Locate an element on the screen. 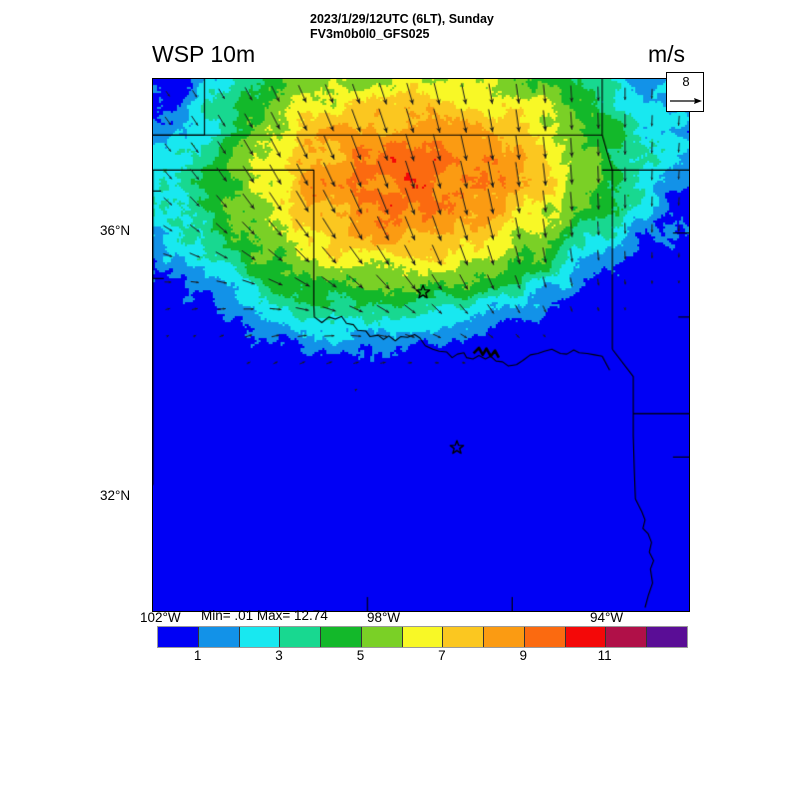  minmax-statistics: Min= .01 Max= 12.74 is located at coordinates (264, 615).